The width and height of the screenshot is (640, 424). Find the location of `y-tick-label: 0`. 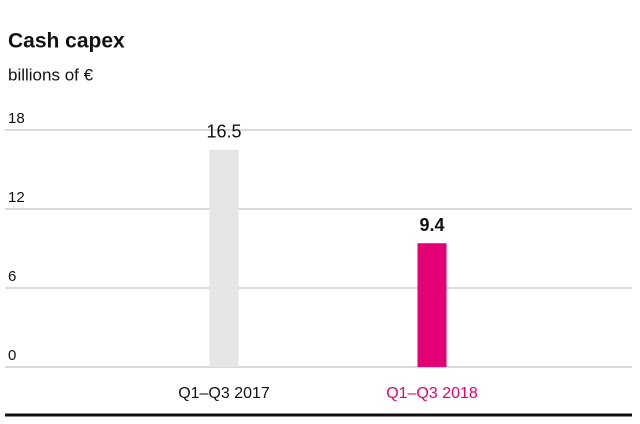

y-tick-label: 0 is located at coordinates (12, 355).